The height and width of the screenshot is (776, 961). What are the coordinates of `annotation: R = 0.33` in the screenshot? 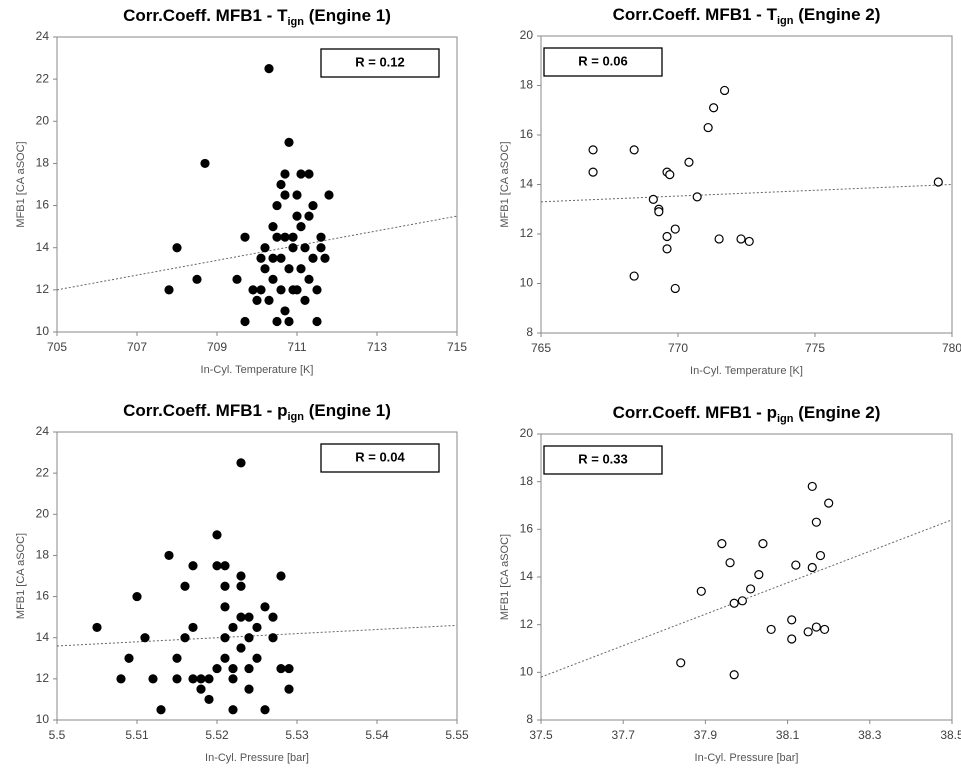 It's located at (603, 458).